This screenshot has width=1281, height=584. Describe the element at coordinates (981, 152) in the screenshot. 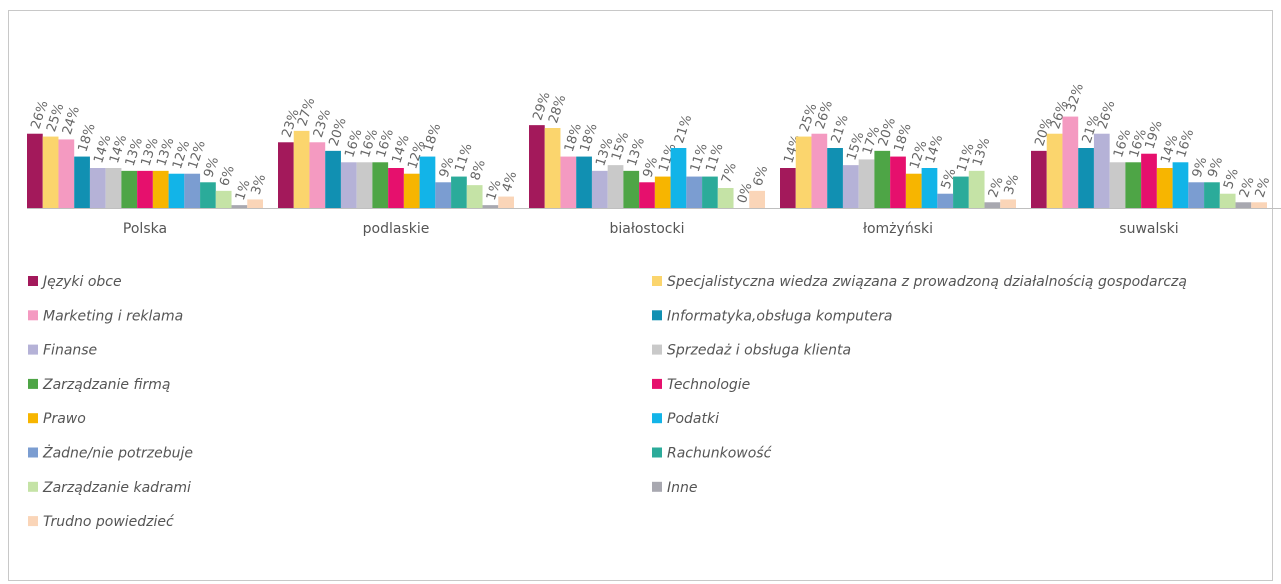

I see `value-label: 13%` at that location.